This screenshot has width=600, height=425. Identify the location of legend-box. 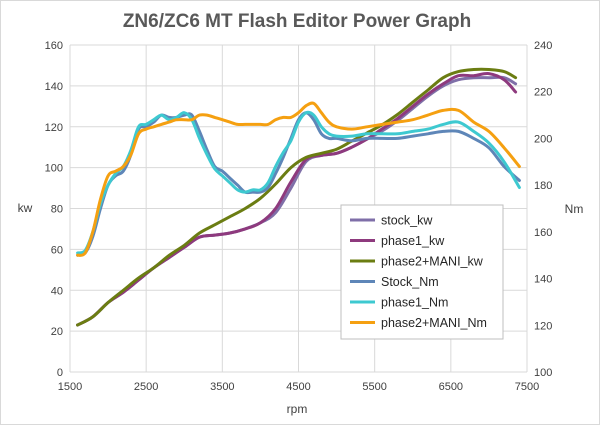
(422, 272).